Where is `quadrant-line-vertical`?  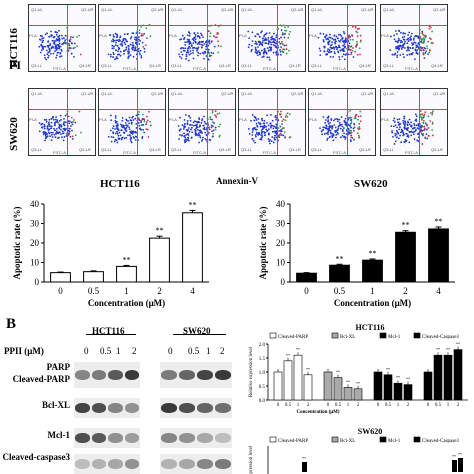 quadrant-line-vertical is located at coordinates (67, 122).